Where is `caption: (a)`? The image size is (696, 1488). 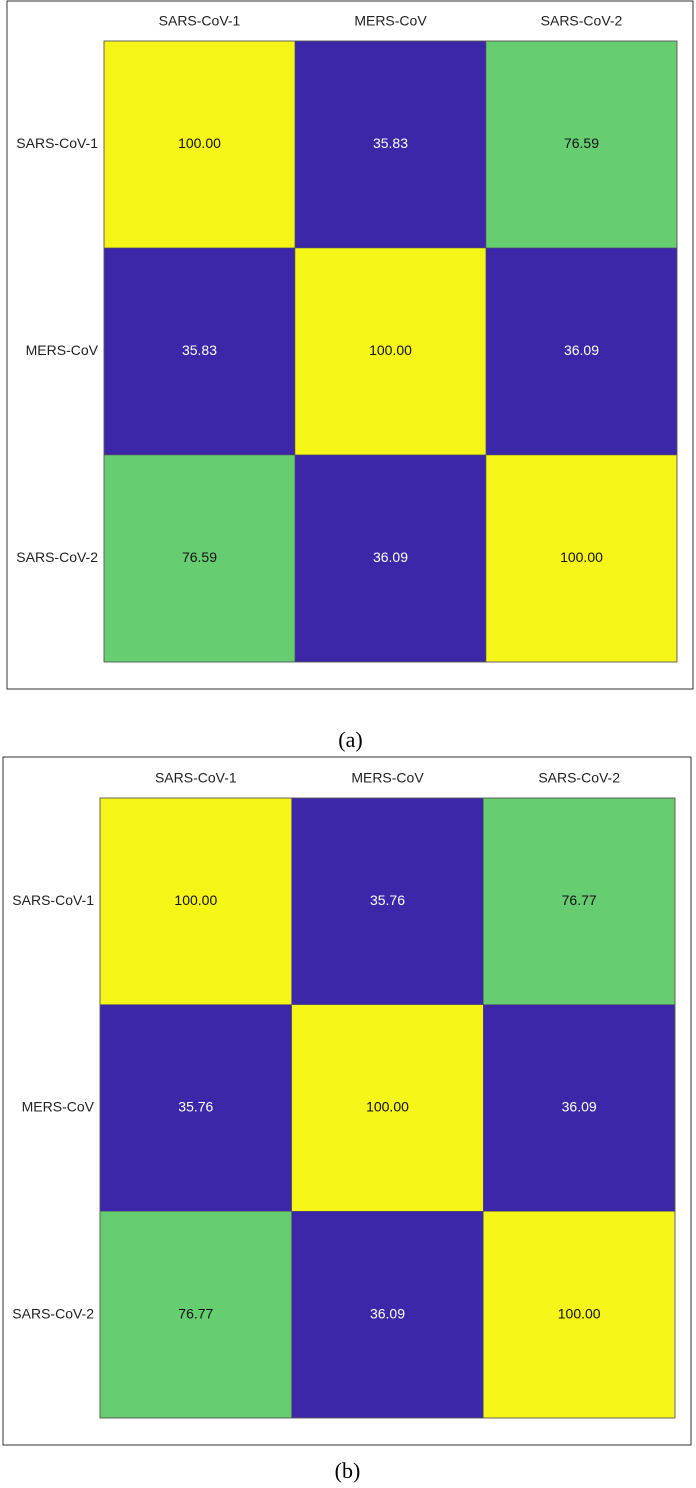
caption: (a) is located at coordinates (350, 739).